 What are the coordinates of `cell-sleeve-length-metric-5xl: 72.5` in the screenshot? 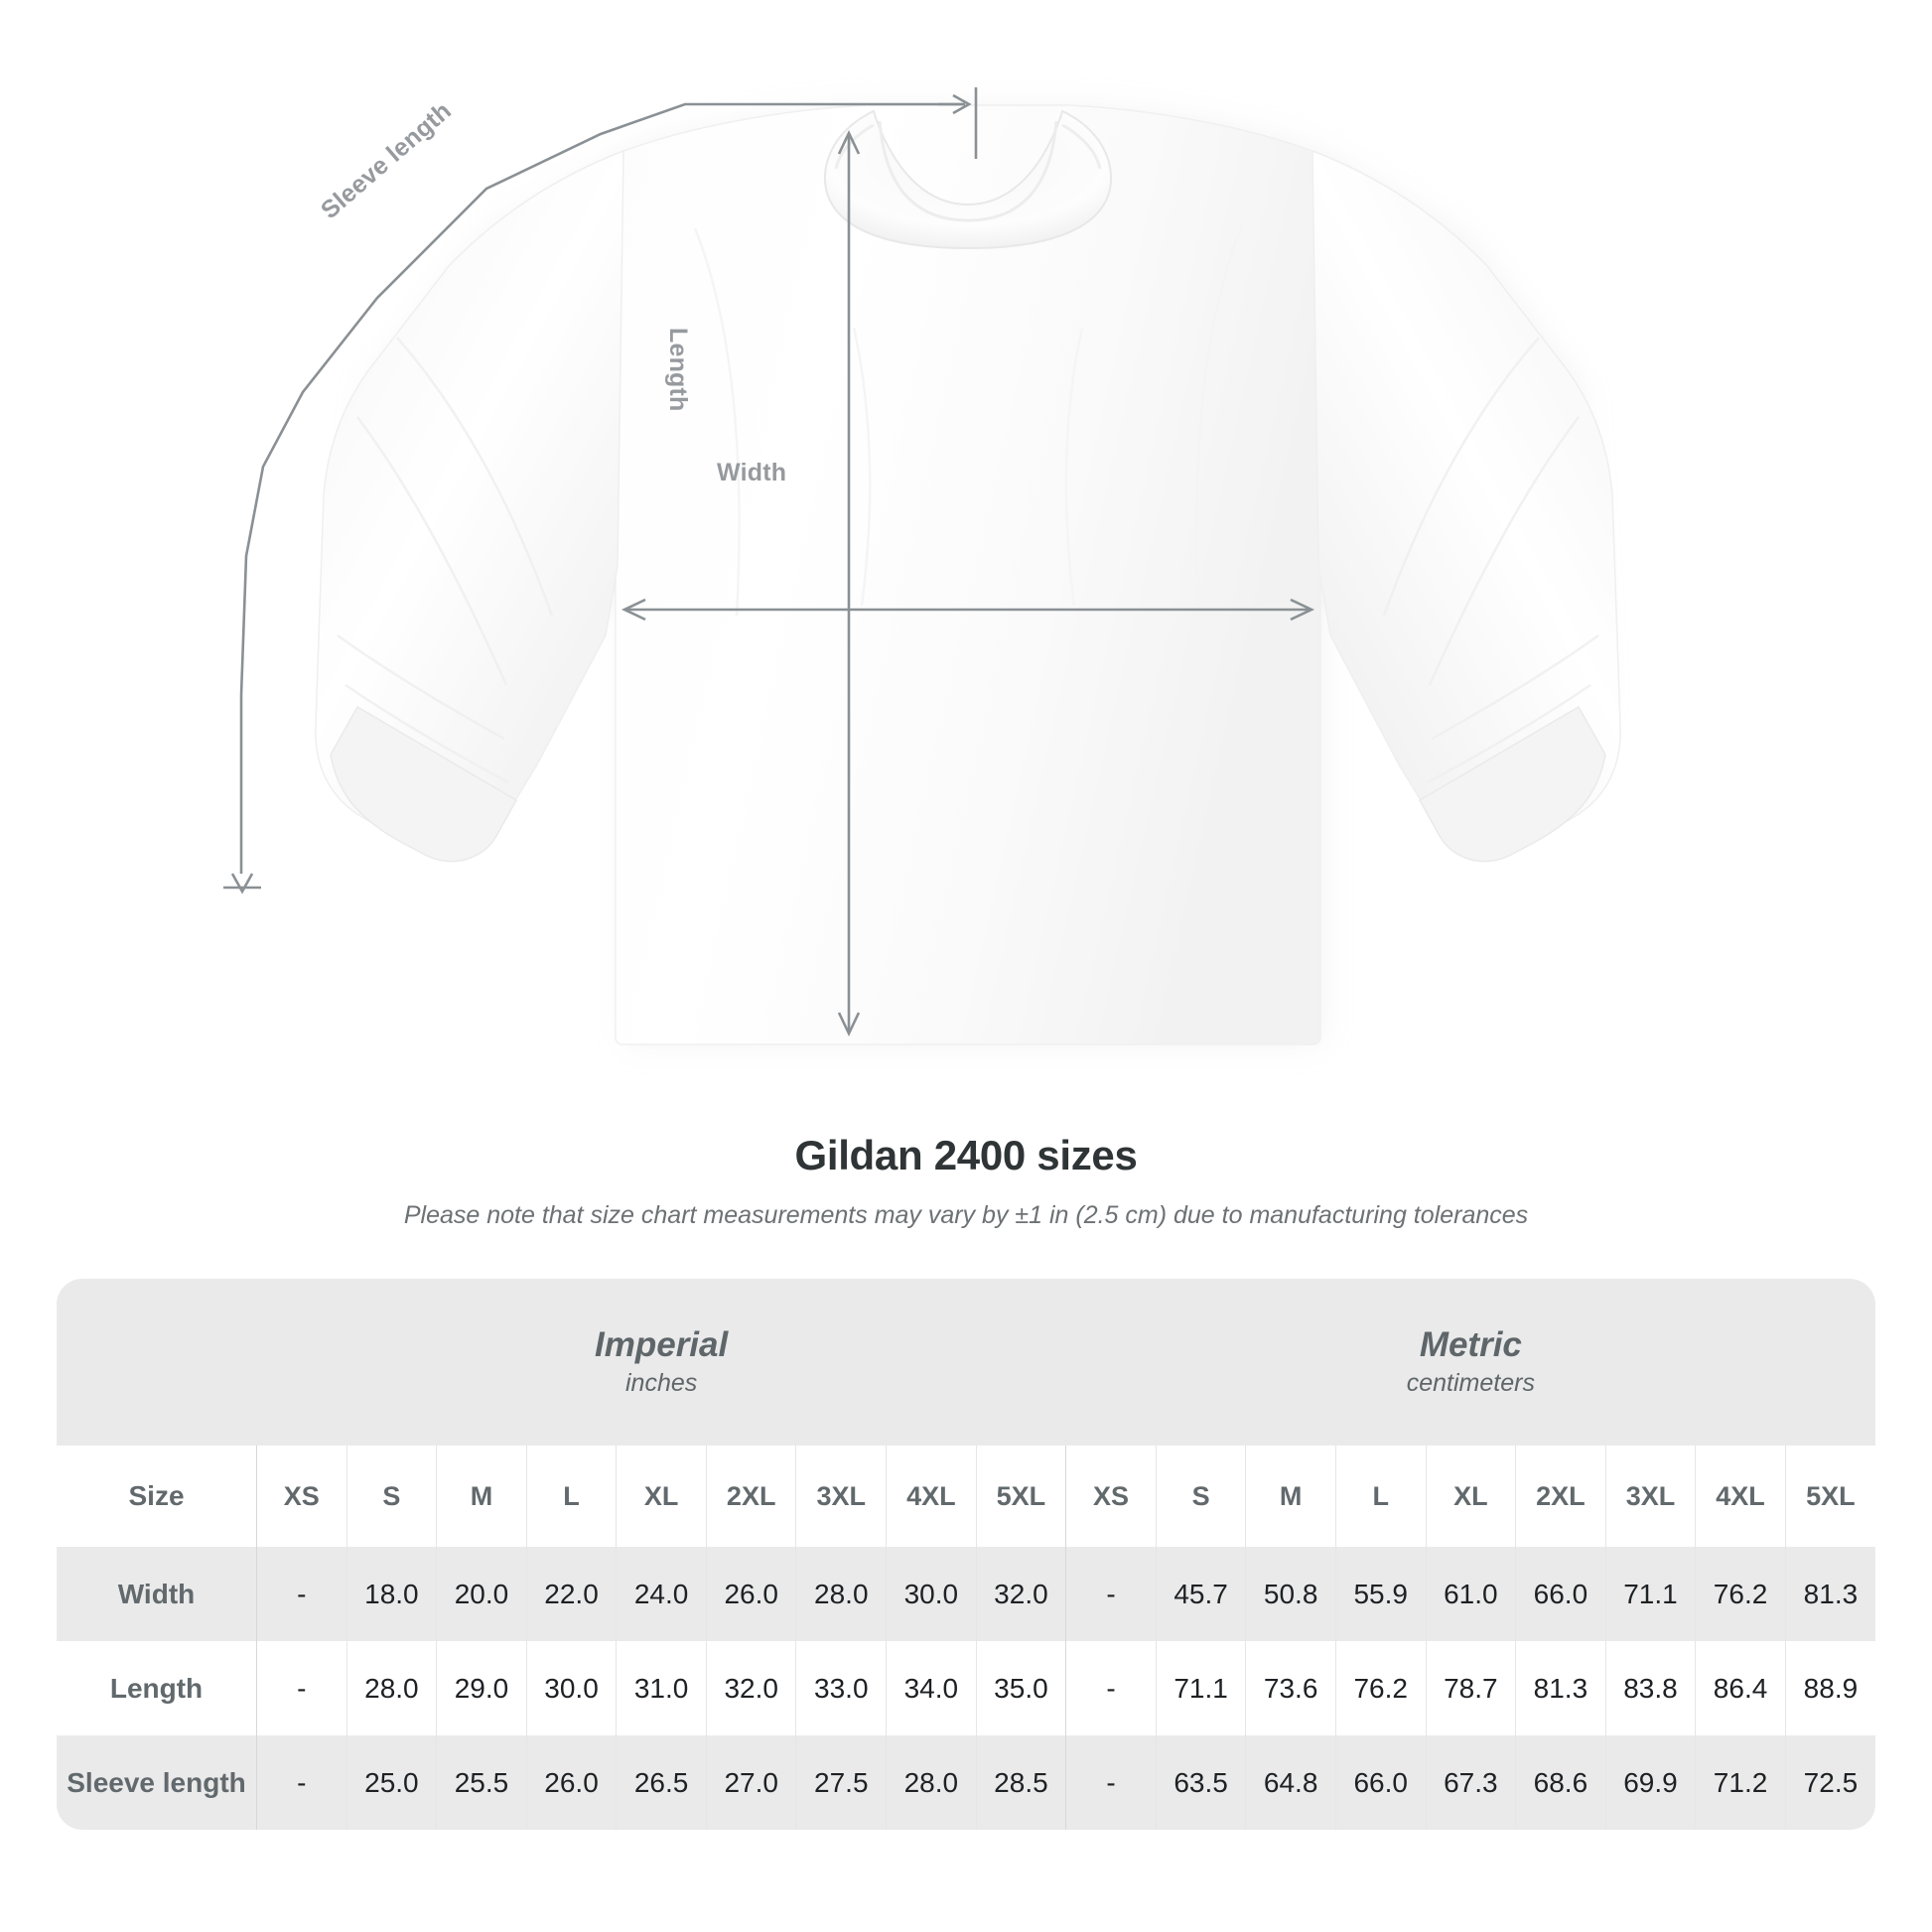 It's located at (1830, 1783).